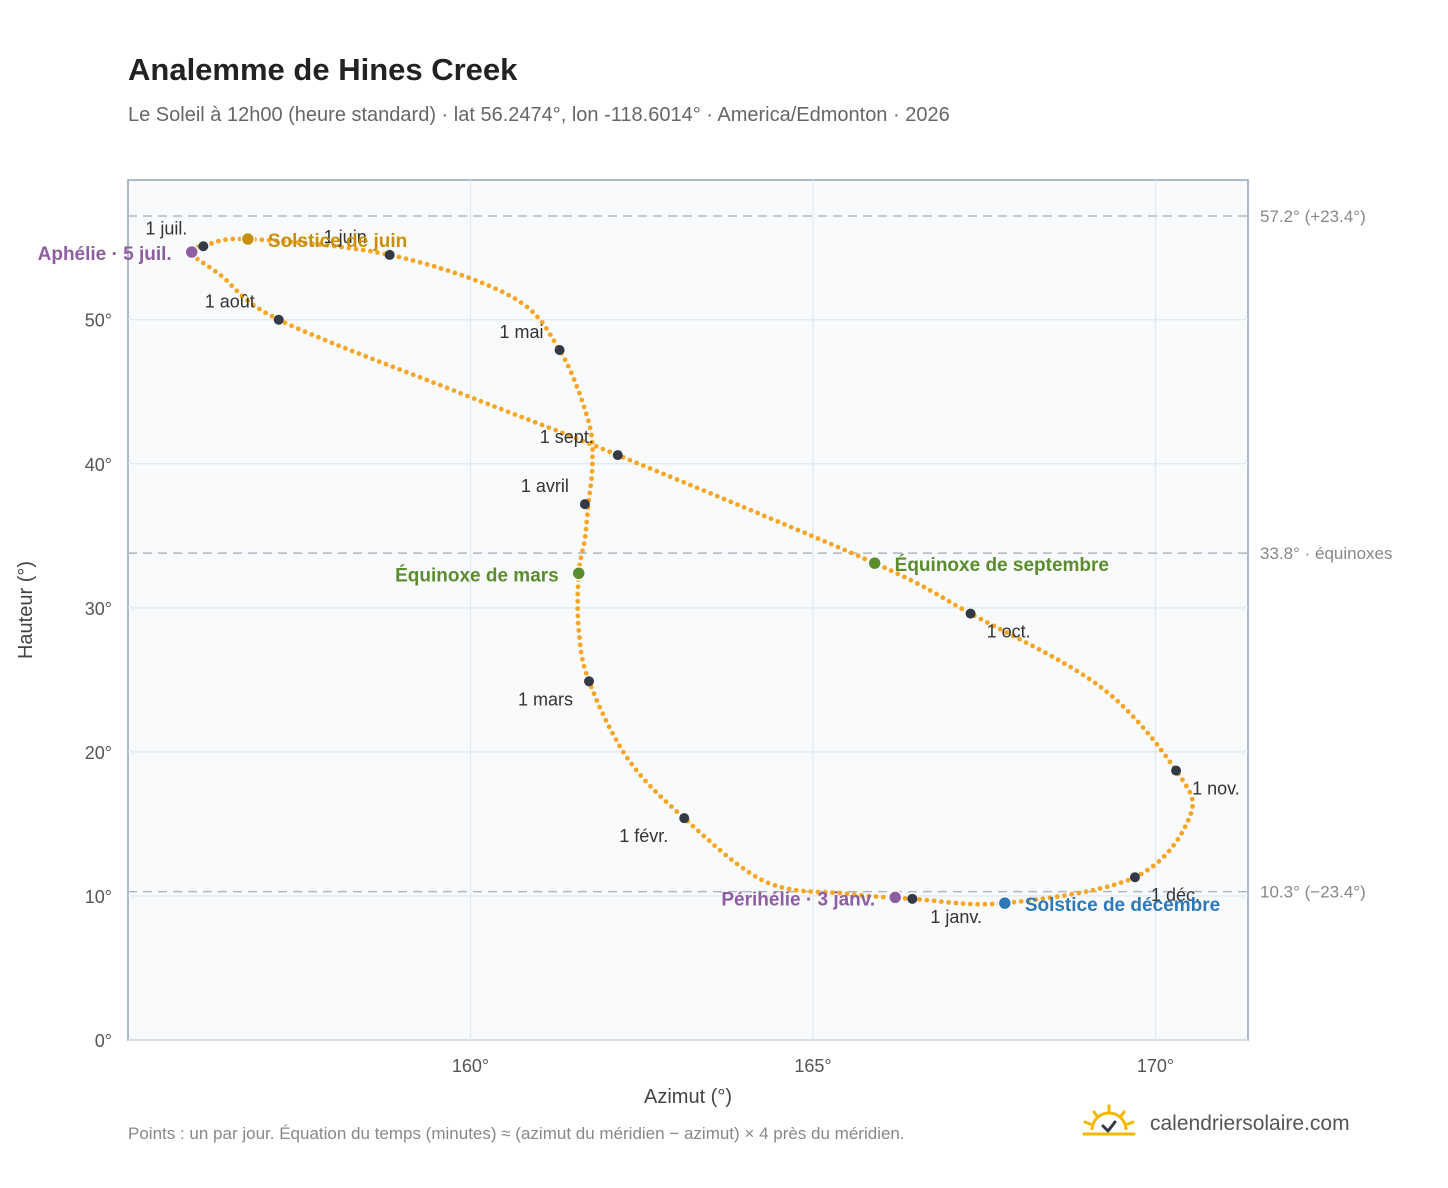 The height and width of the screenshot is (1188, 1448). I want to click on y-tick-label: 30°, so click(98, 609).